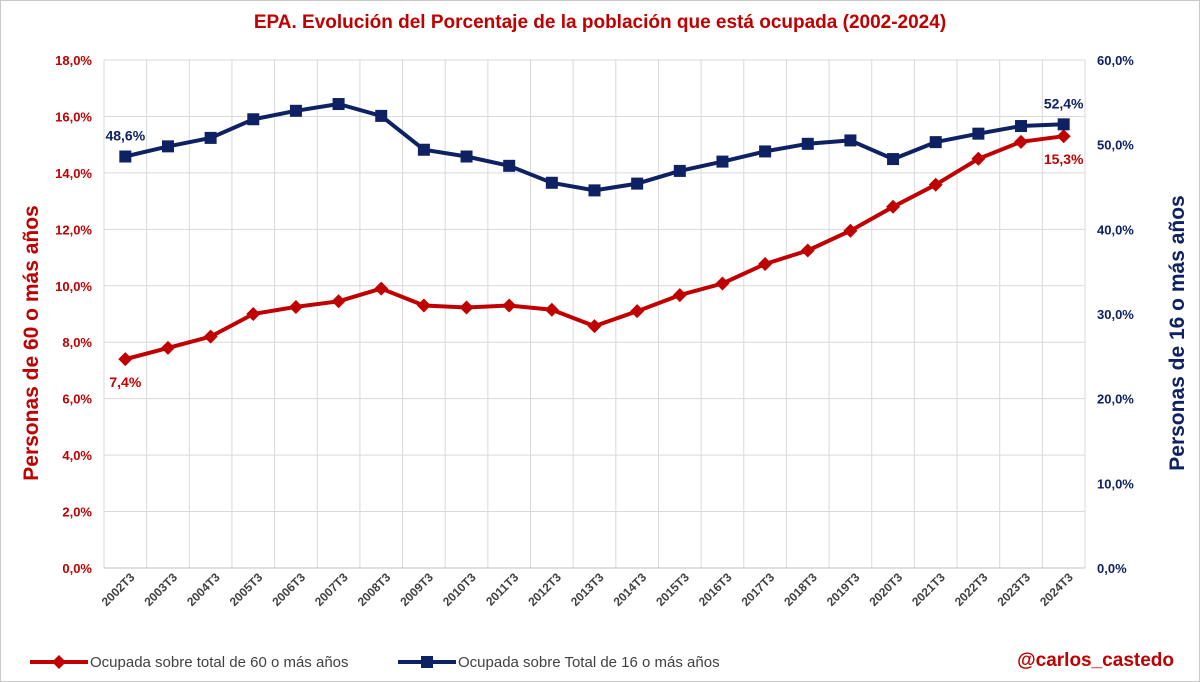 This screenshot has width=1200, height=682. Describe the element at coordinates (758, 589) in the screenshot. I see `x-tick-label: 2017T3` at that location.